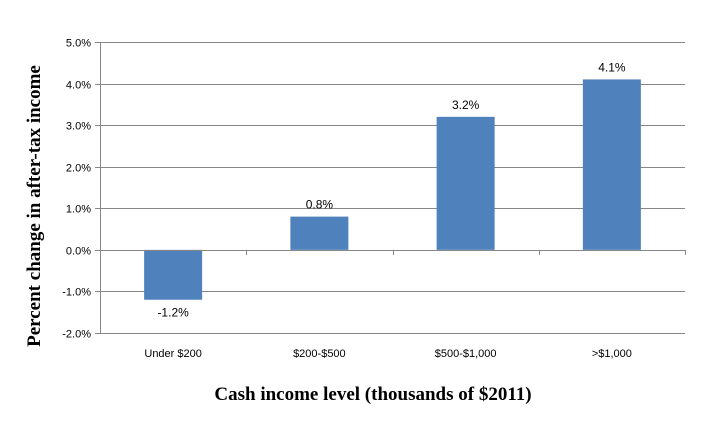 Image resolution: width=703 pixels, height=435 pixels. I want to click on x-axis-title: Cash income level (thousands of $2011), so click(372, 394).